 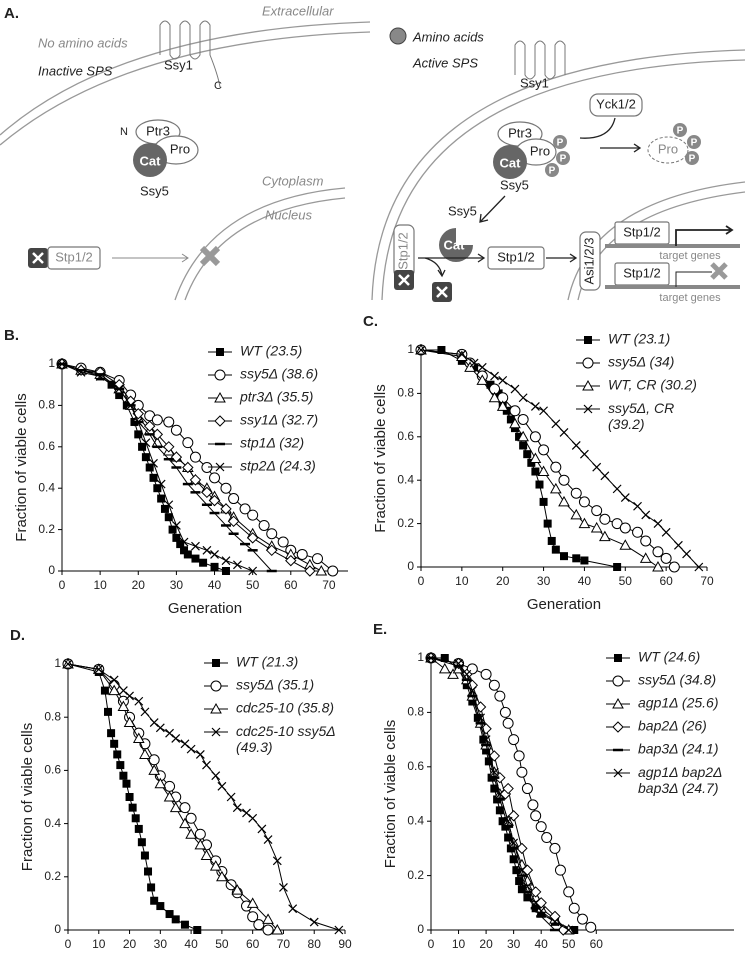 I want to click on label: Cat, so click(x=511, y=162).